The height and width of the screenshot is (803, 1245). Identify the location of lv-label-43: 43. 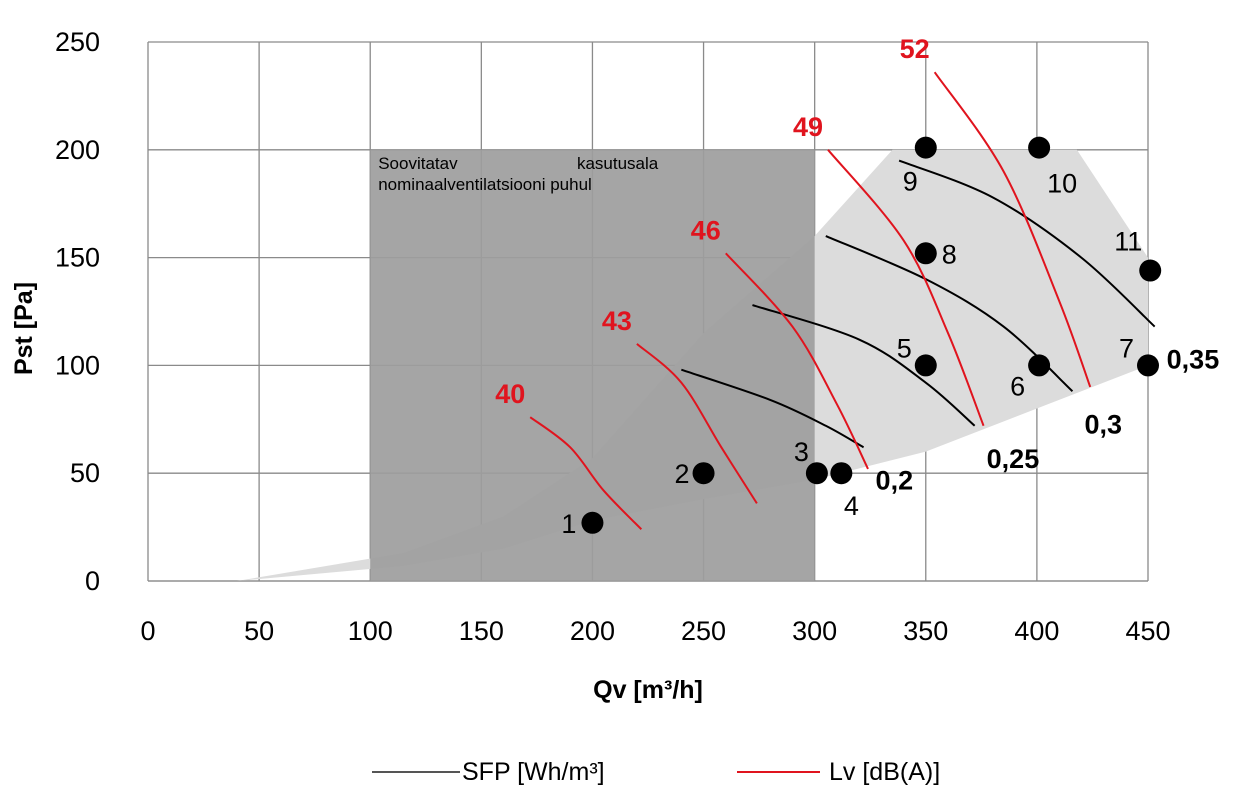
(617, 321).